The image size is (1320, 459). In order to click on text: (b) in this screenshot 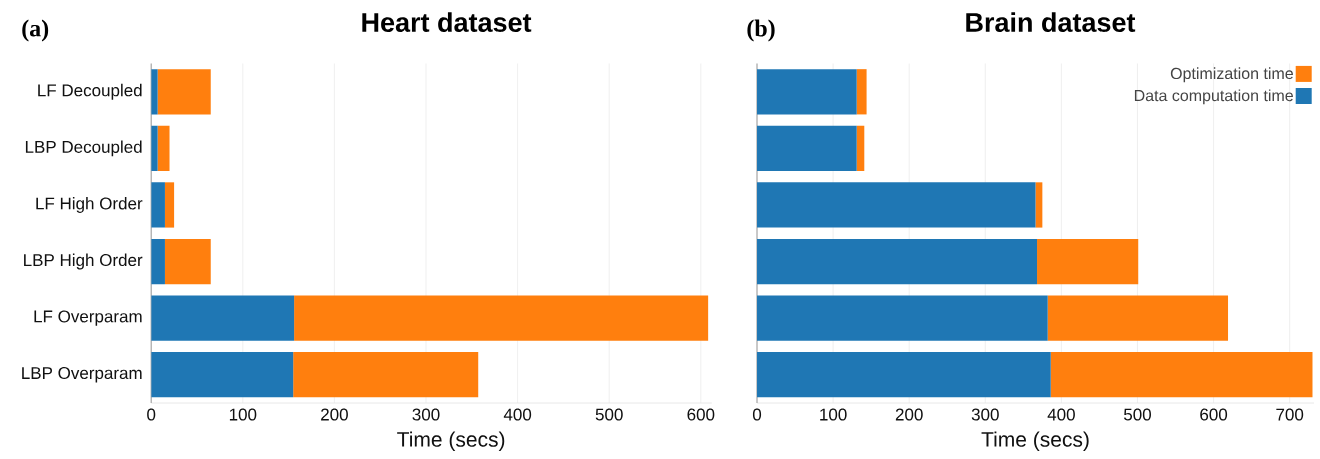, I will do `click(761, 30)`.